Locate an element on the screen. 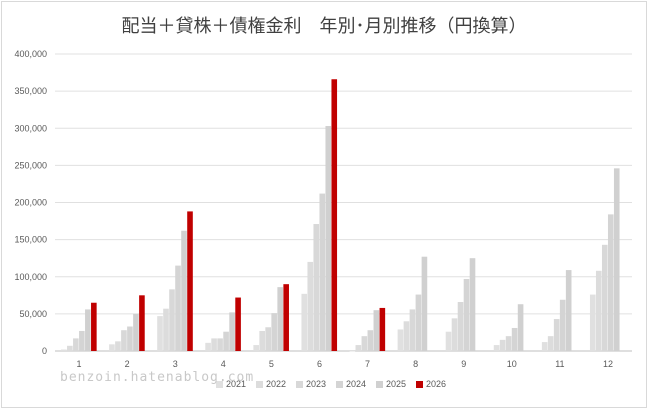 The image size is (648, 409). x-tick-label: 7 is located at coordinates (367, 364).